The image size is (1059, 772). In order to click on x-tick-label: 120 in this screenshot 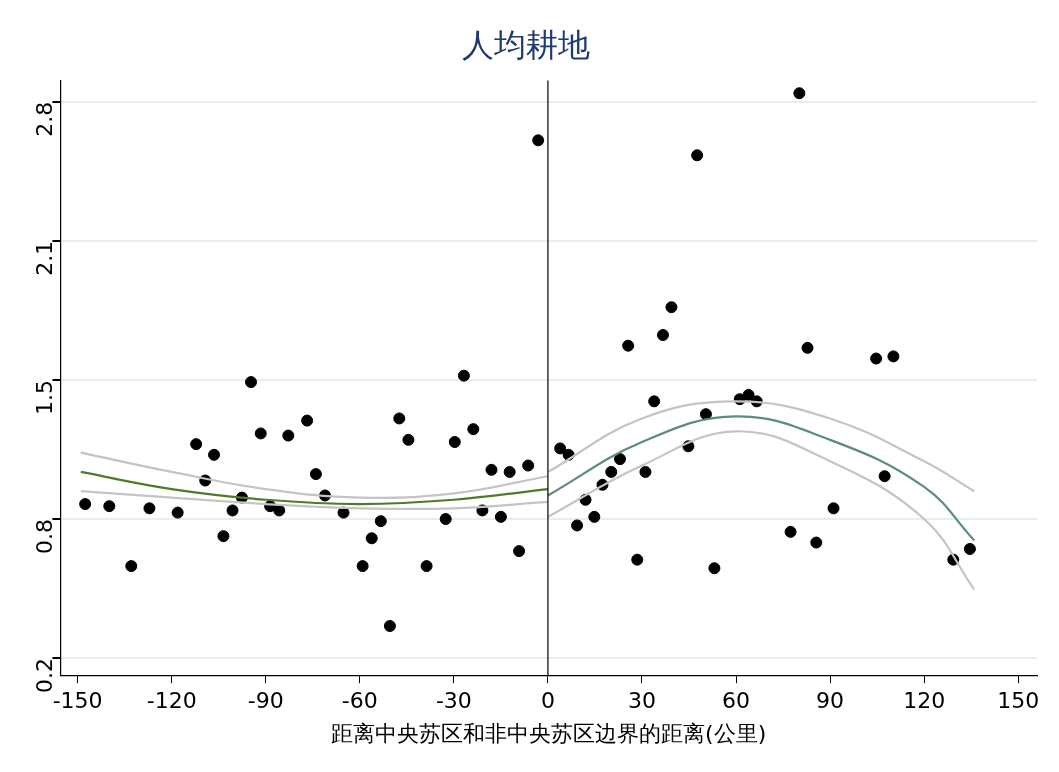, I will do `click(924, 701)`.